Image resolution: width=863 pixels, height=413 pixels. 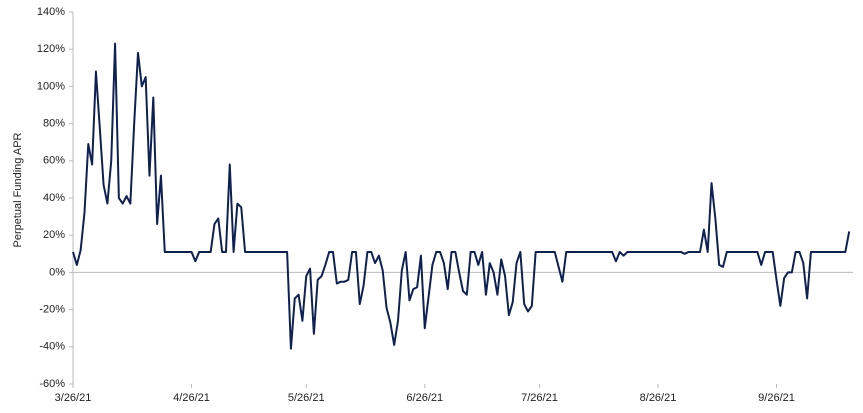 I want to click on x-tick-label: 5/26/21, so click(x=306, y=398).